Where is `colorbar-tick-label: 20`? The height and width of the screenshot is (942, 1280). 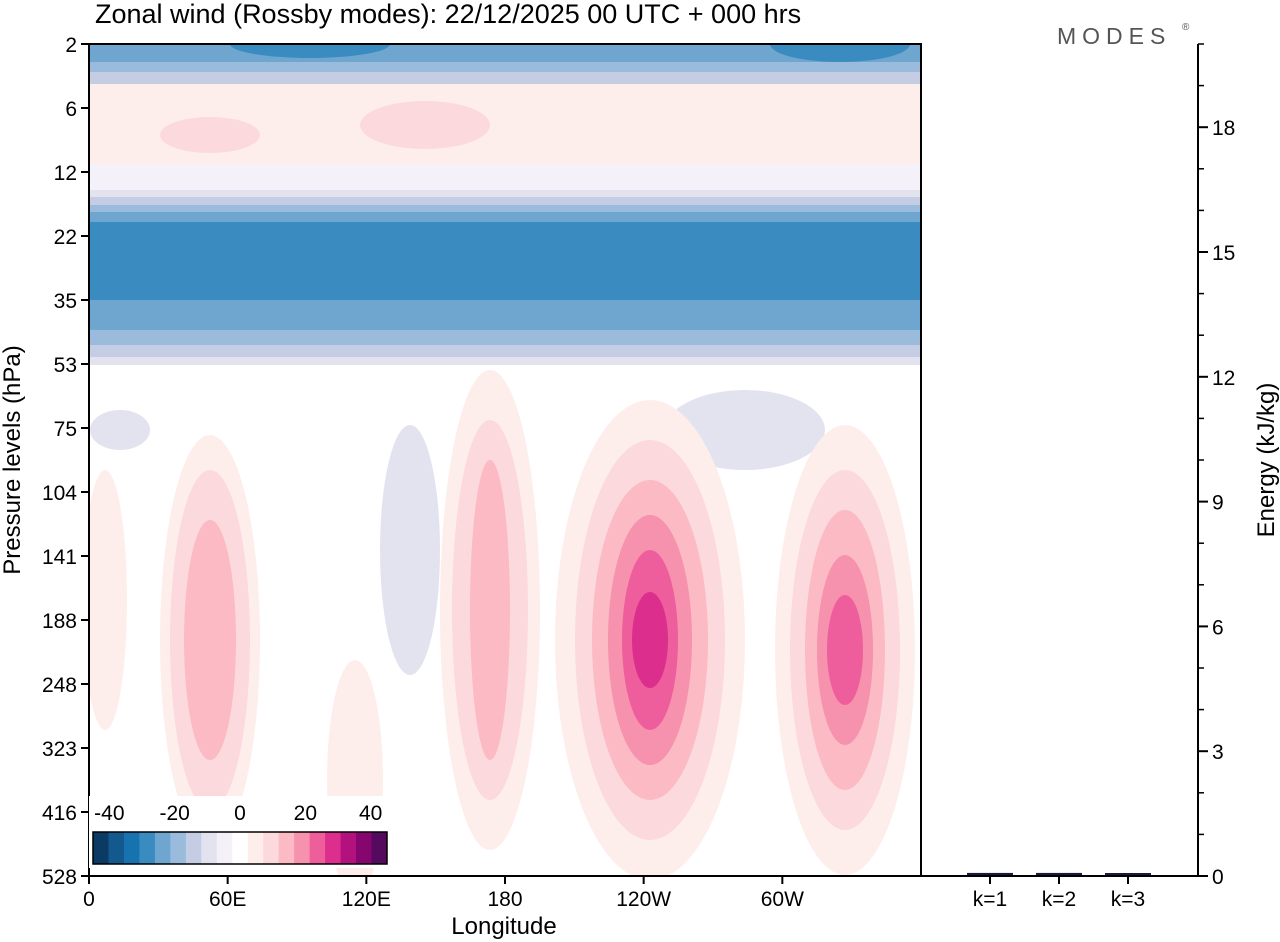
colorbar-tick-label: 20 is located at coordinates (305, 813).